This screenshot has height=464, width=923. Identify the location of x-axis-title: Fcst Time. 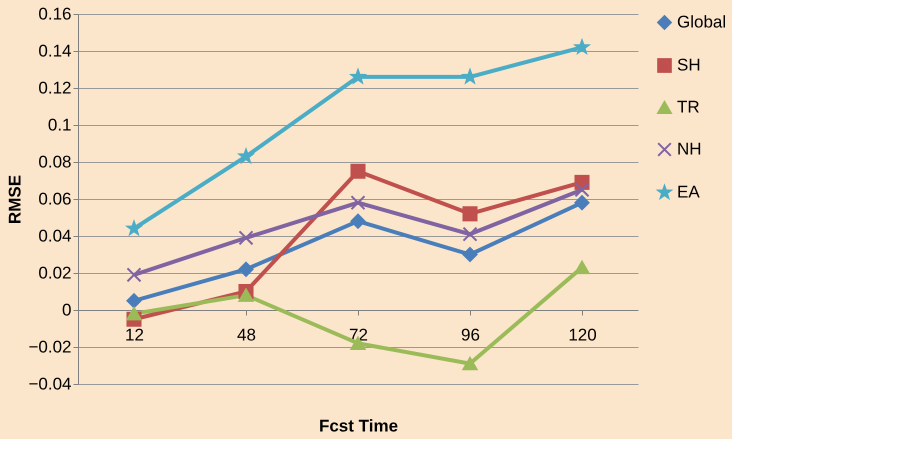
(358, 426).